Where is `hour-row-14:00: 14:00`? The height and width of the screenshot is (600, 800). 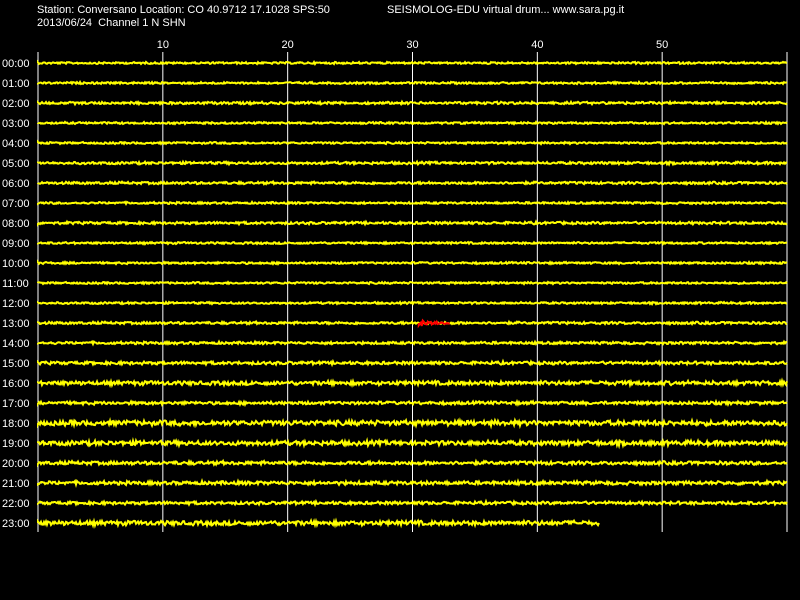 hour-row-14:00: 14:00 is located at coordinates (395, 344).